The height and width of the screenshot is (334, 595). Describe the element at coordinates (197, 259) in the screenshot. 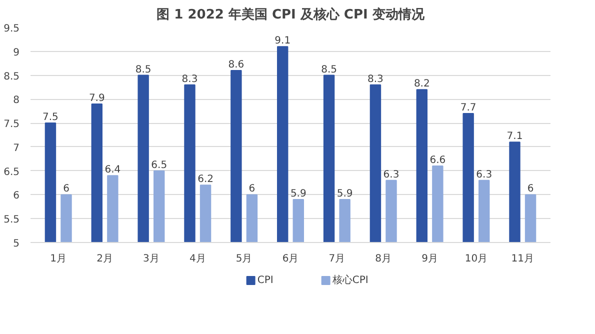

I see `x-tick-label: 4月` at that location.